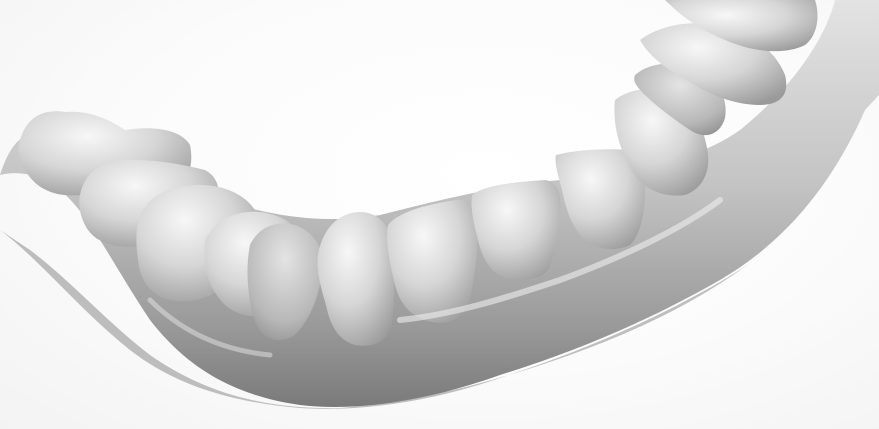 This screenshot has height=429, width=879. I want to click on tooth-canine-left, so click(285, 282).